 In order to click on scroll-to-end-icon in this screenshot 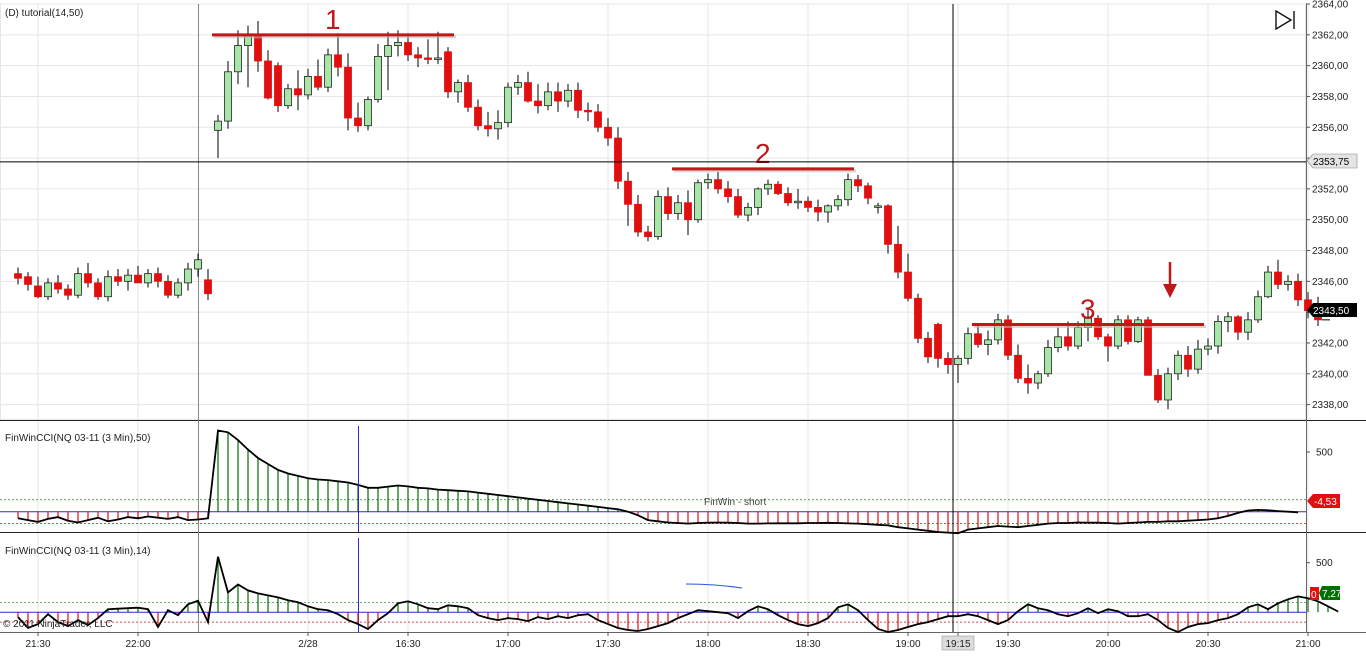, I will do `click(1285, 20)`.